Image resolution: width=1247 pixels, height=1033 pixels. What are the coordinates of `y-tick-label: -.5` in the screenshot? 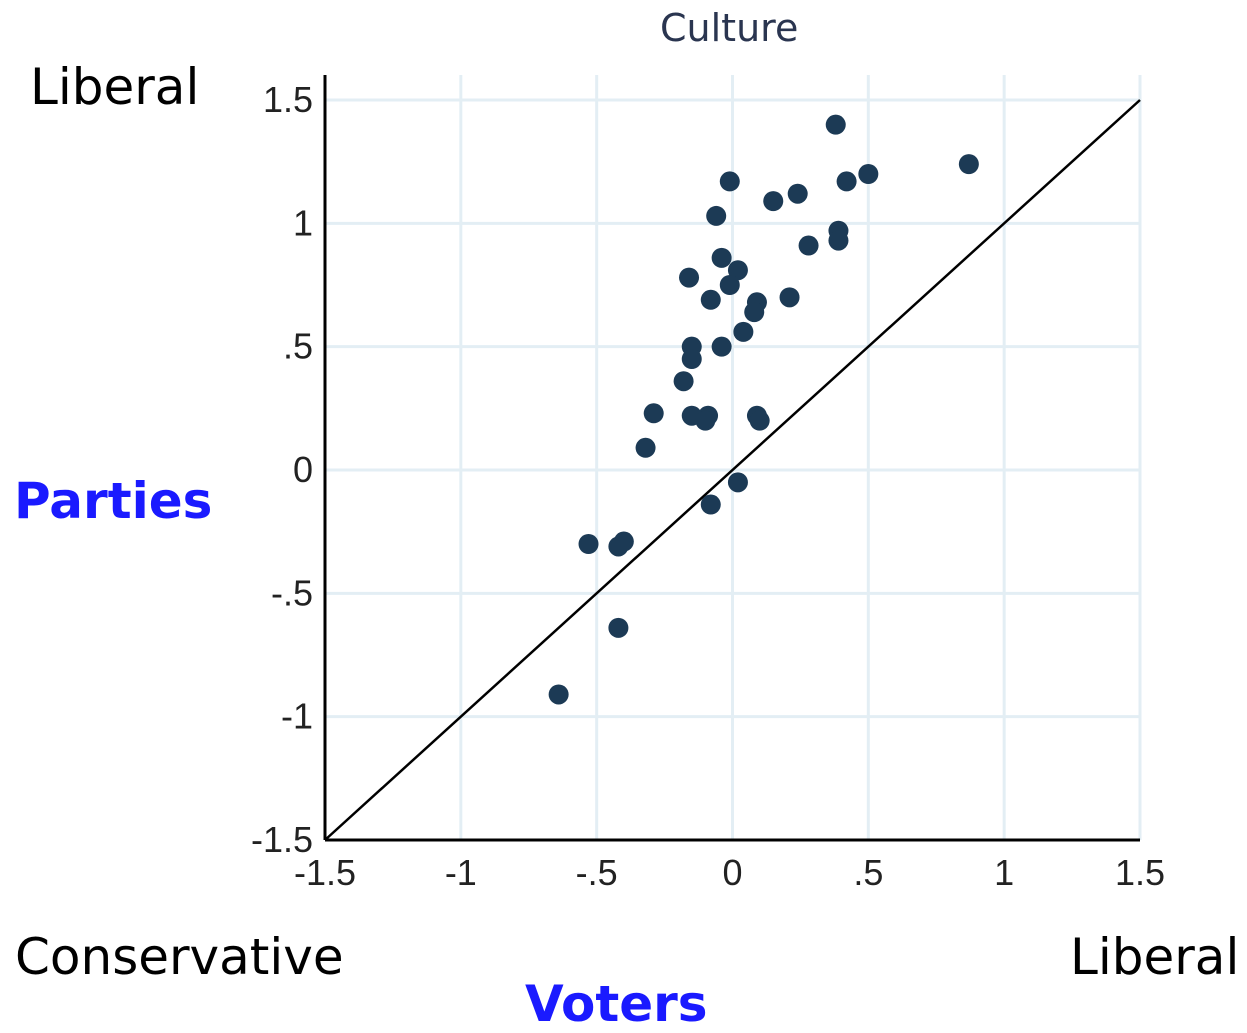 It's located at (292, 592).